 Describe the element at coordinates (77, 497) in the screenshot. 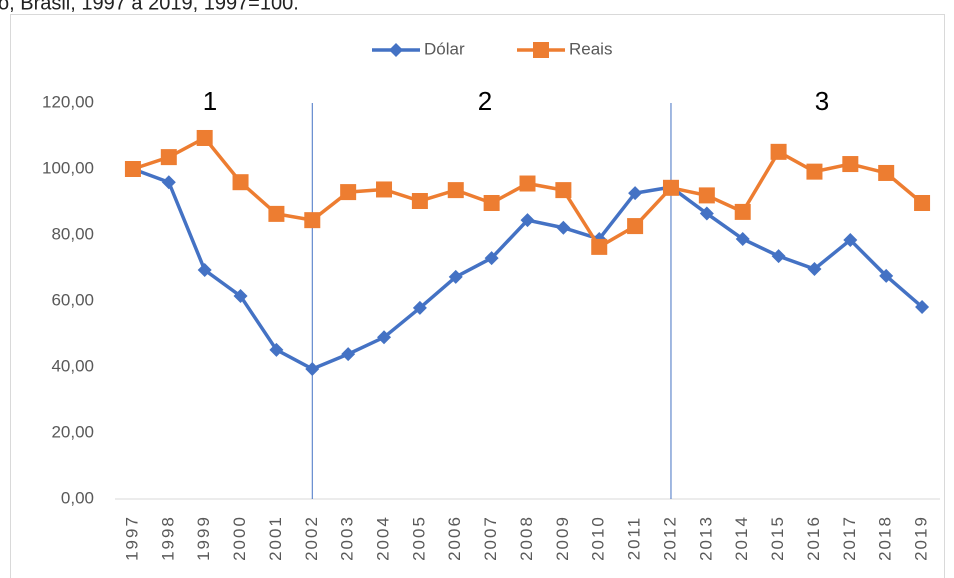

I see `y-tick-label: 0,00` at that location.